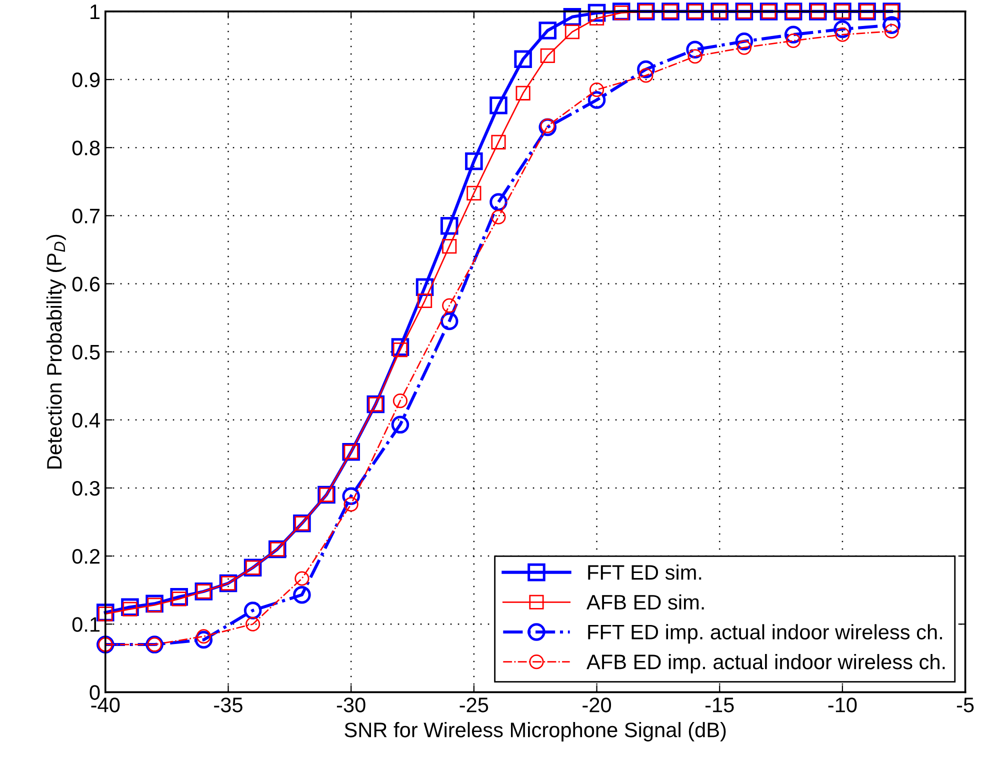  Describe the element at coordinates (86, 148) in the screenshot. I see `y-tick-label: 0.8` at that location.